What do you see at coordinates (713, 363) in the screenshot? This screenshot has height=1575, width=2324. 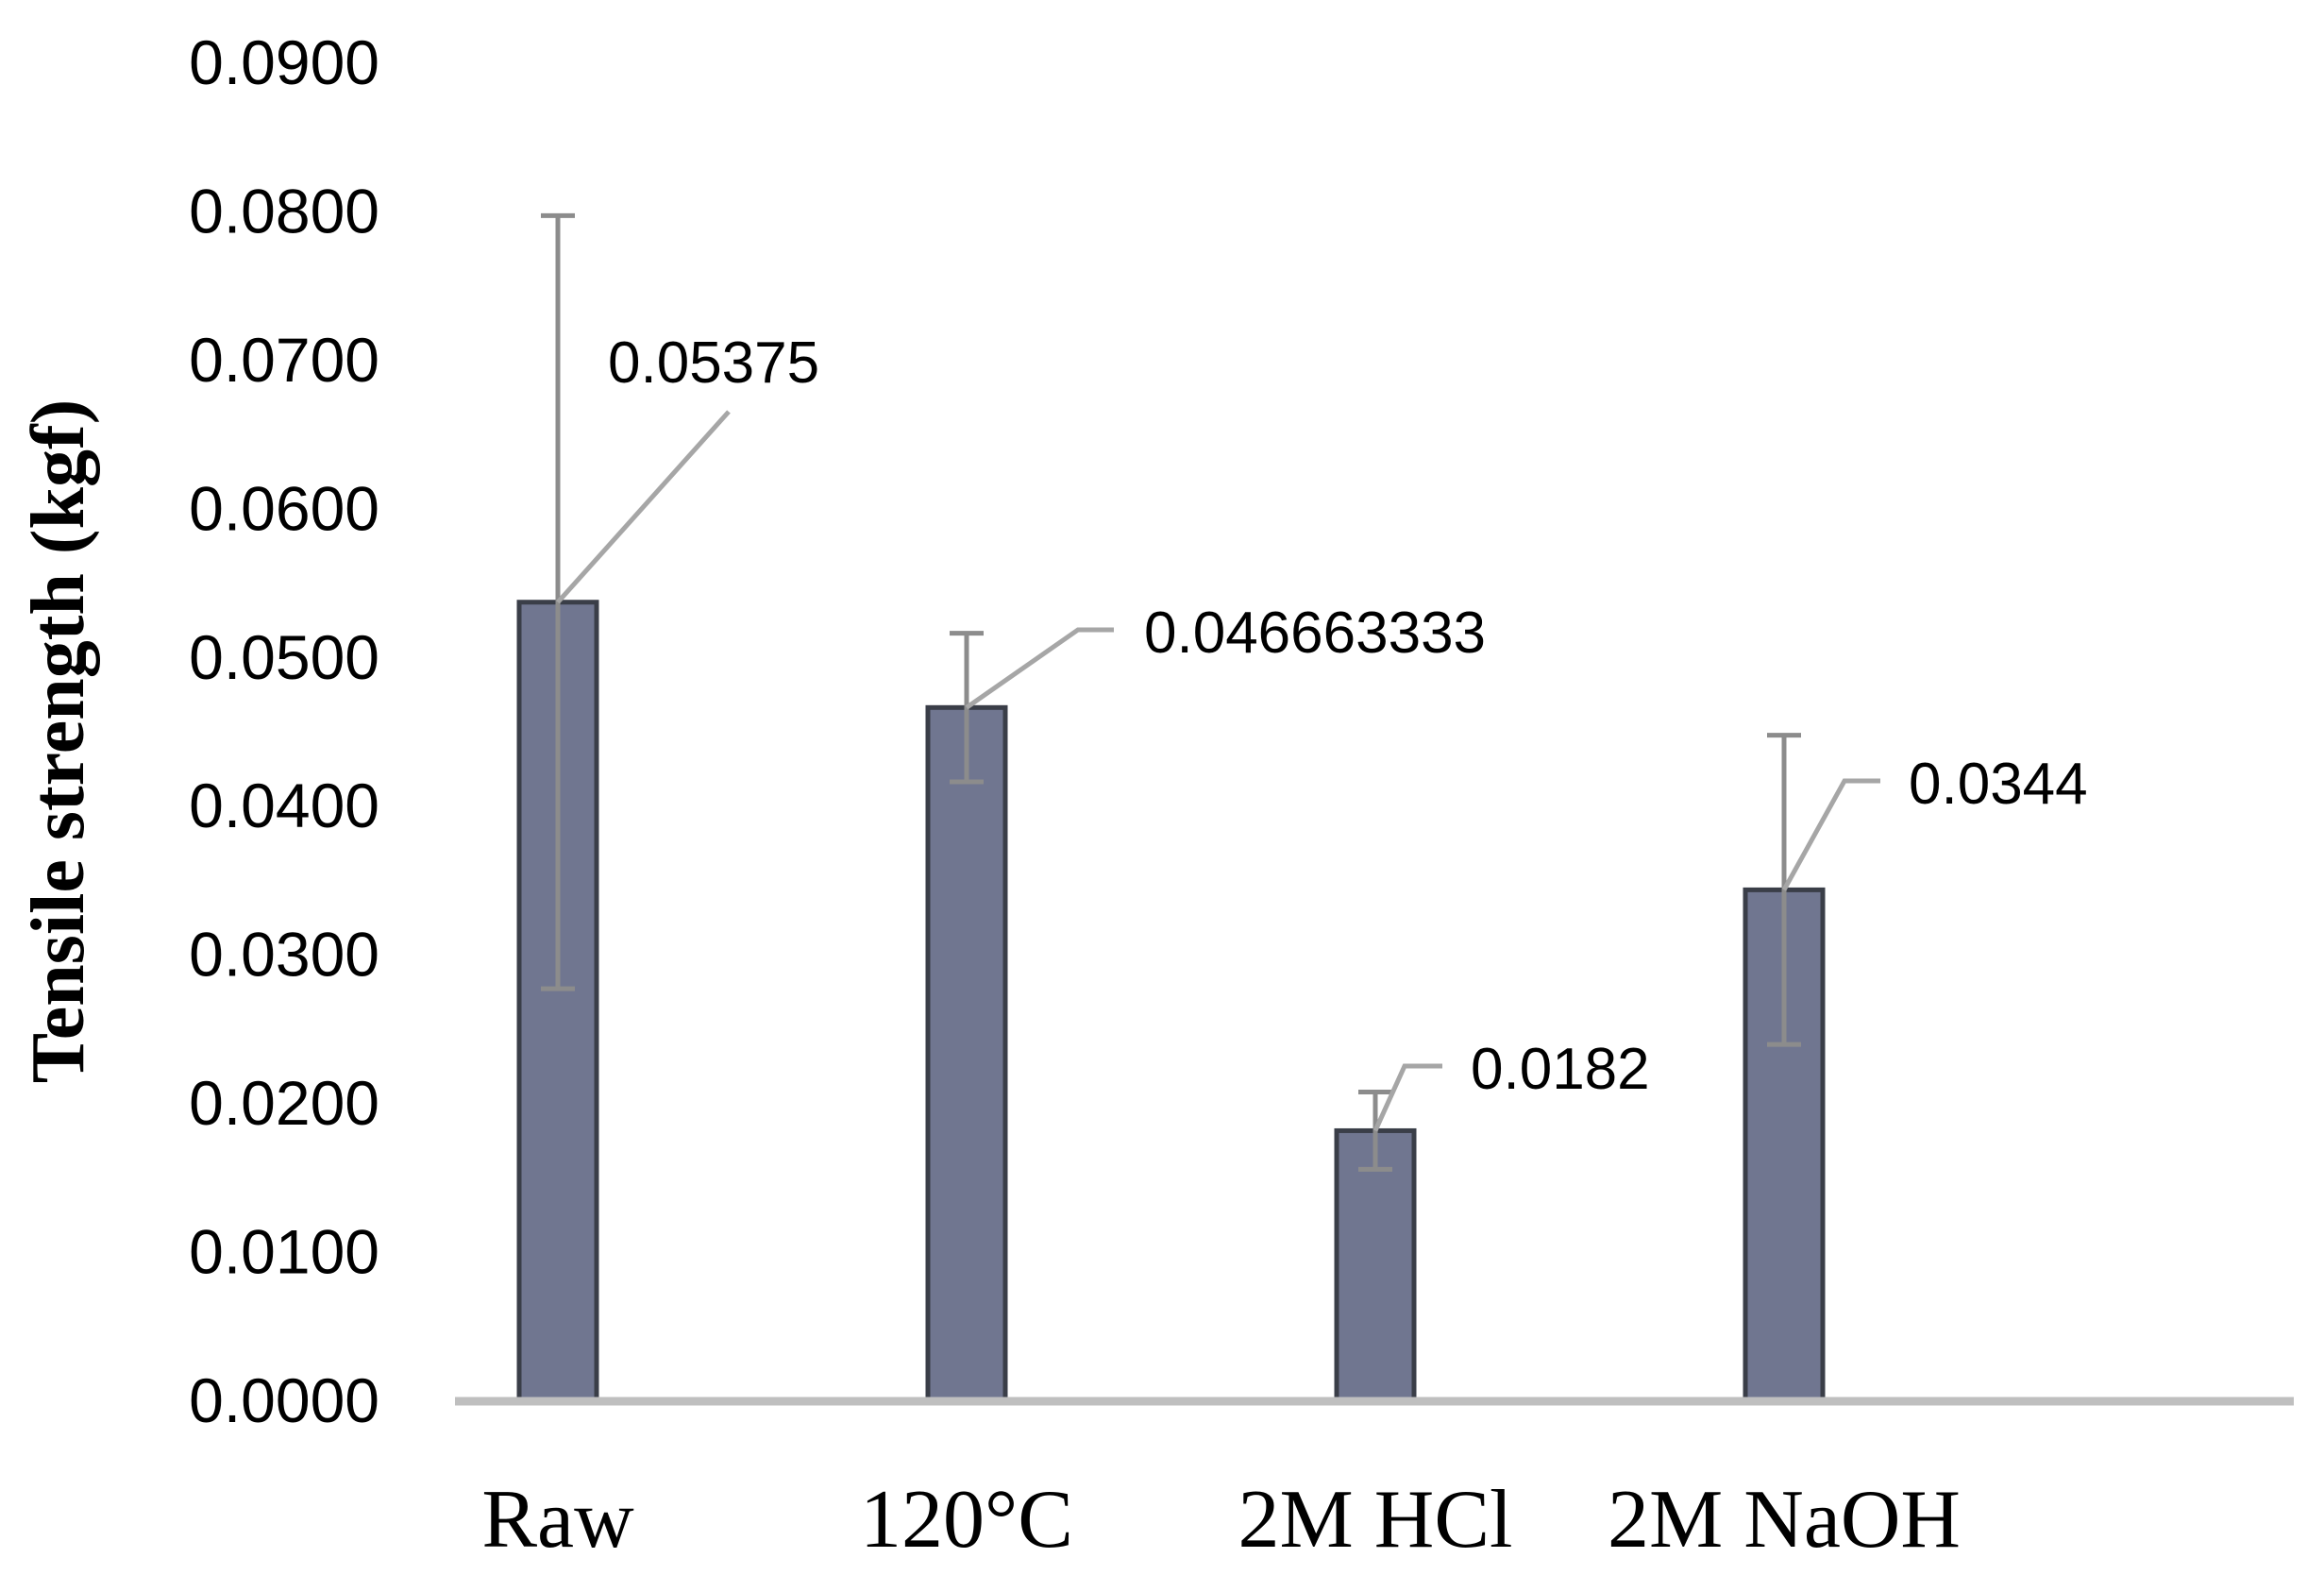 I see `data-label: 0.05375` at bounding box center [713, 363].